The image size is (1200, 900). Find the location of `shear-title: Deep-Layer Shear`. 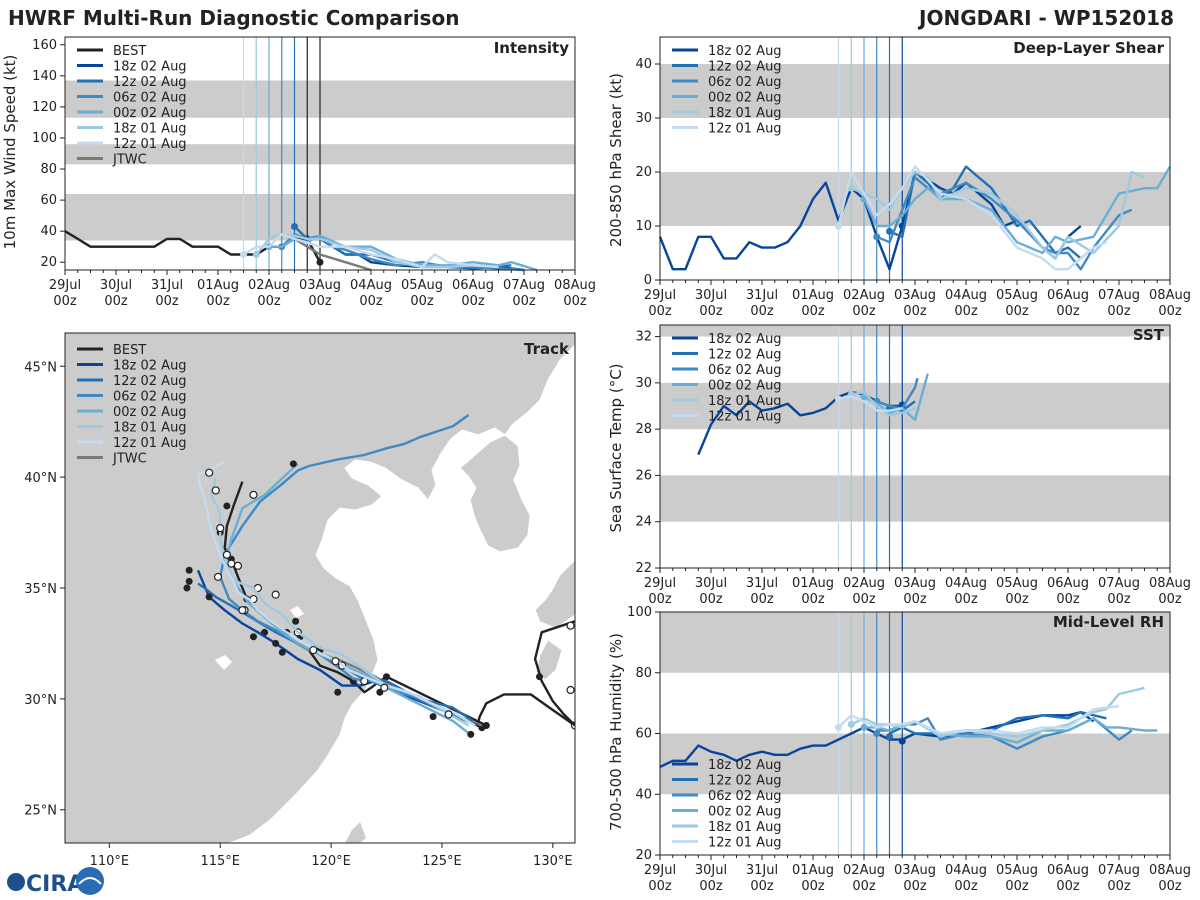

shear-title: Deep-Layer Shear is located at coordinates (1088, 48).